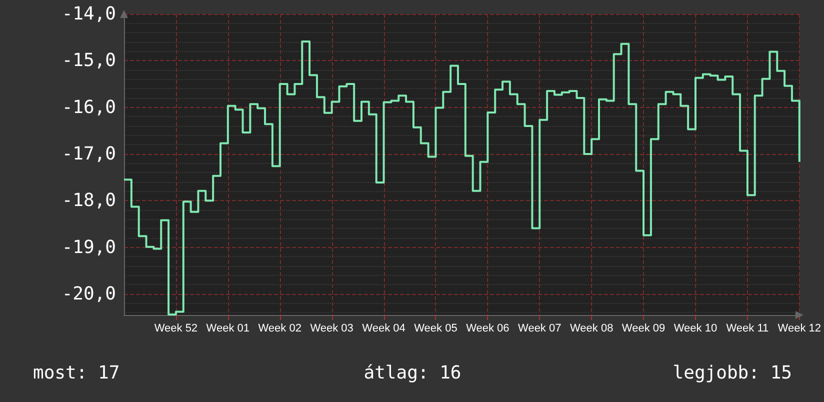 This screenshot has height=402, width=824. What do you see at coordinates (644, 328) in the screenshot?
I see `x-tick-label: Week 09` at bounding box center [644, 328].